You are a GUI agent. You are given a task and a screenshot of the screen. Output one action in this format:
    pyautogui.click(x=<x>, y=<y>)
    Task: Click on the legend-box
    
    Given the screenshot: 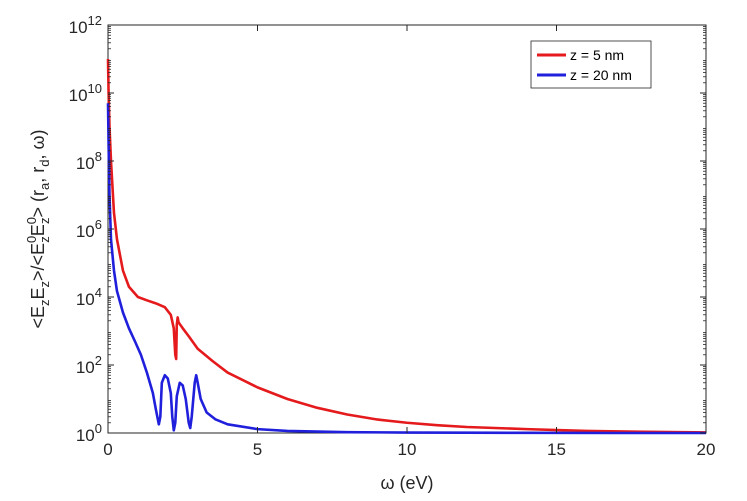 What is the action you would take?
    pyautogui.click(x=591, y=64)
    